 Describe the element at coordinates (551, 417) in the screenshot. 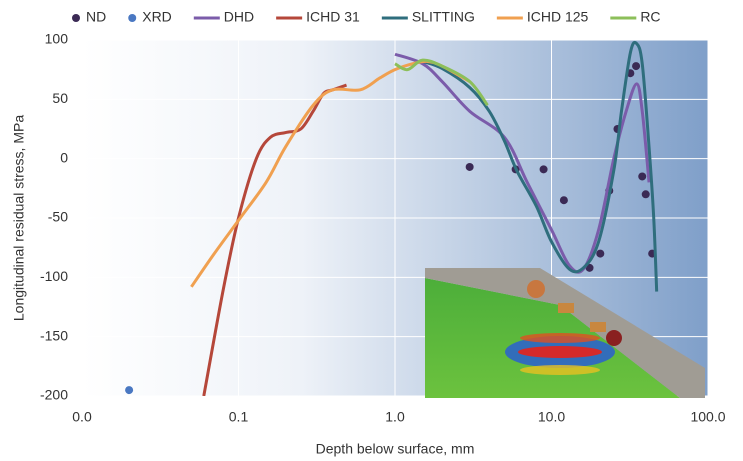

I see `x-tick-label: 10.0` at that location.